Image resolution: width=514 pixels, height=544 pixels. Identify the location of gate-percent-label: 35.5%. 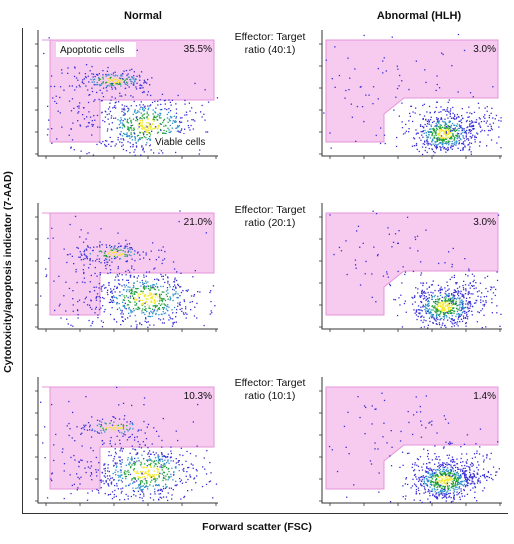
(198, 49).